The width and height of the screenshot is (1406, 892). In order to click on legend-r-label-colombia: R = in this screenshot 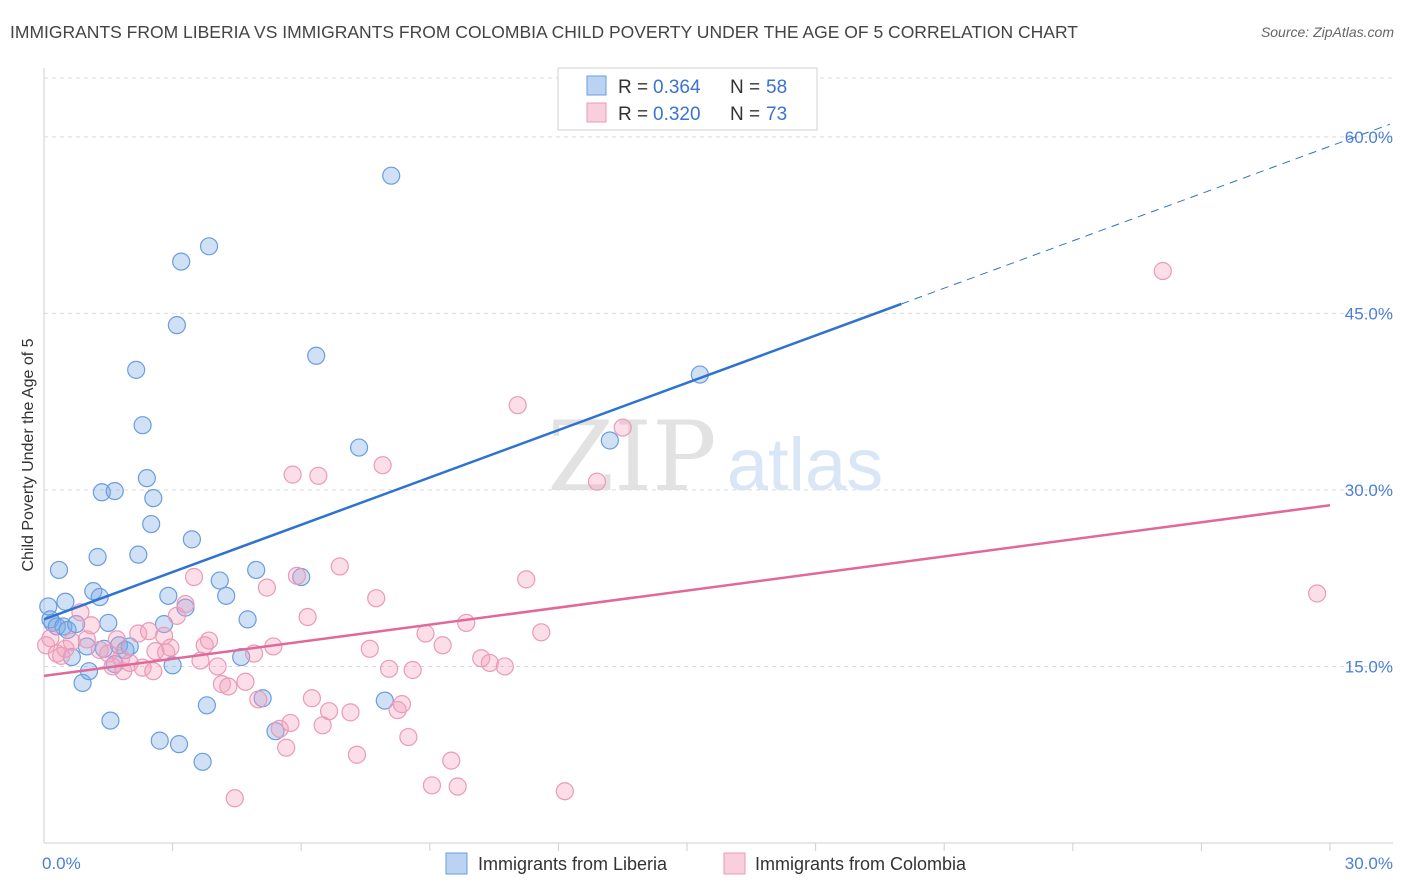, I will do `click(633, 114)`.